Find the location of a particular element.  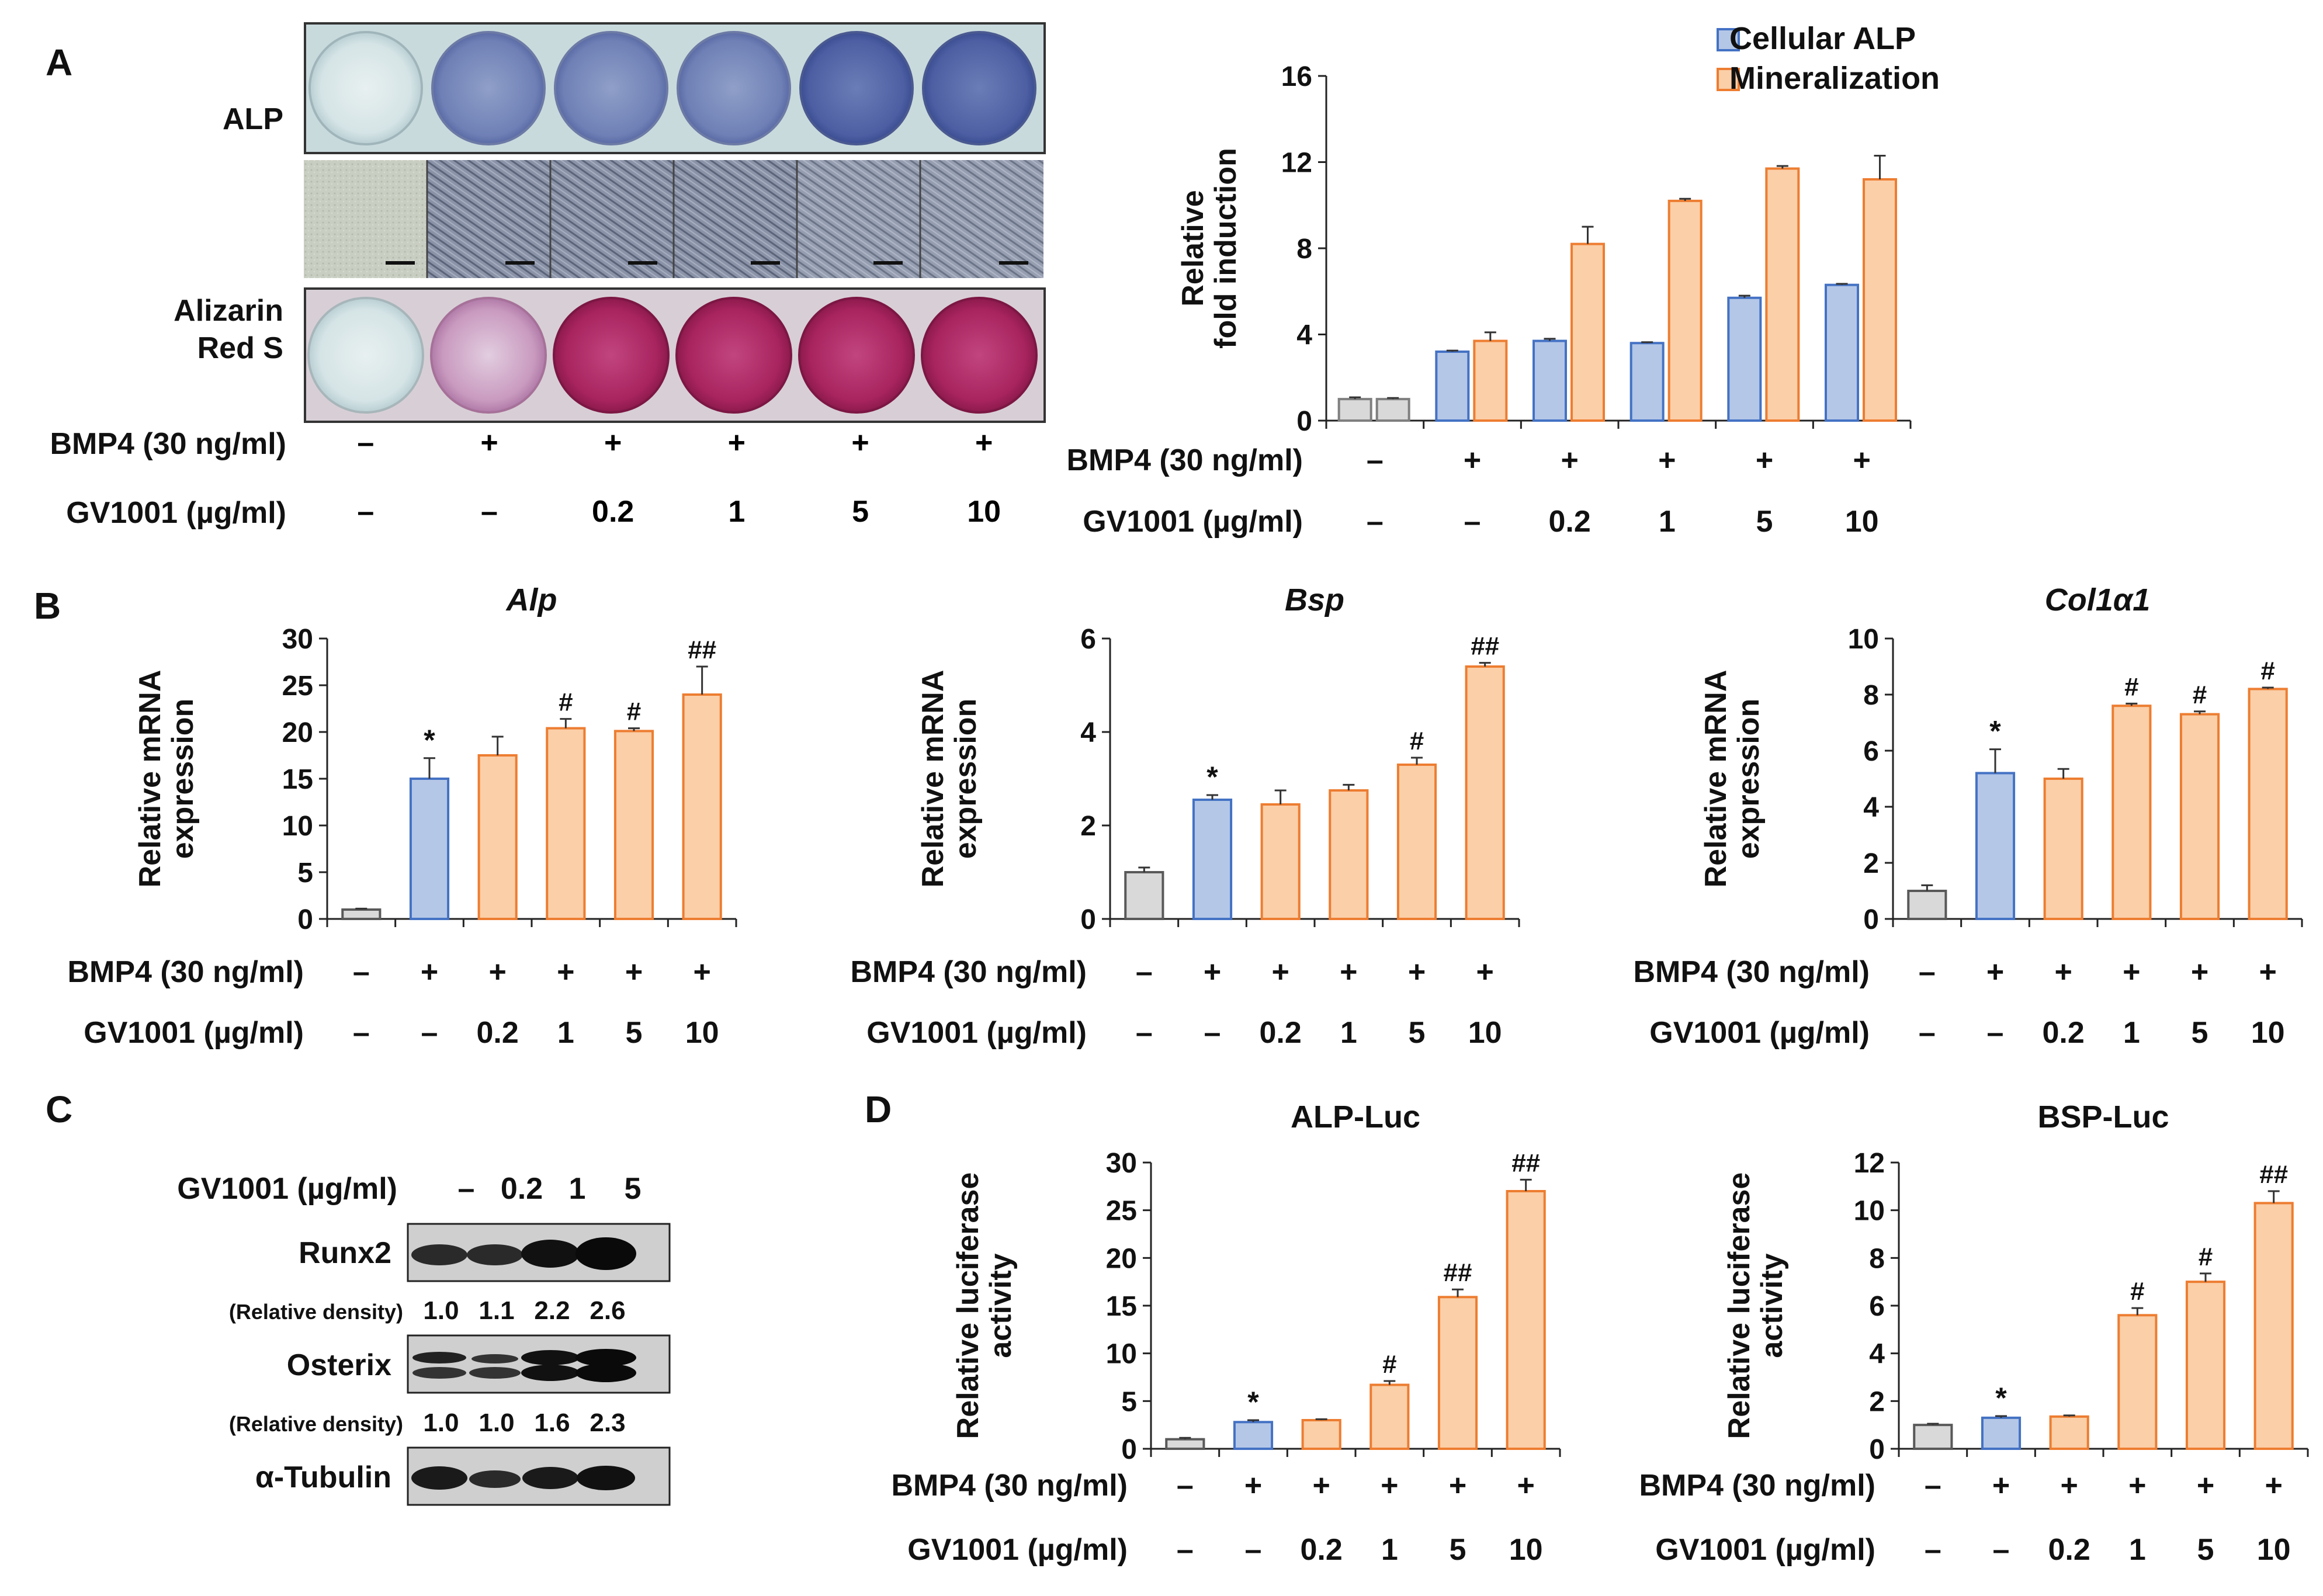

a-bmp4-value: + is located at coordinates (860, 443).